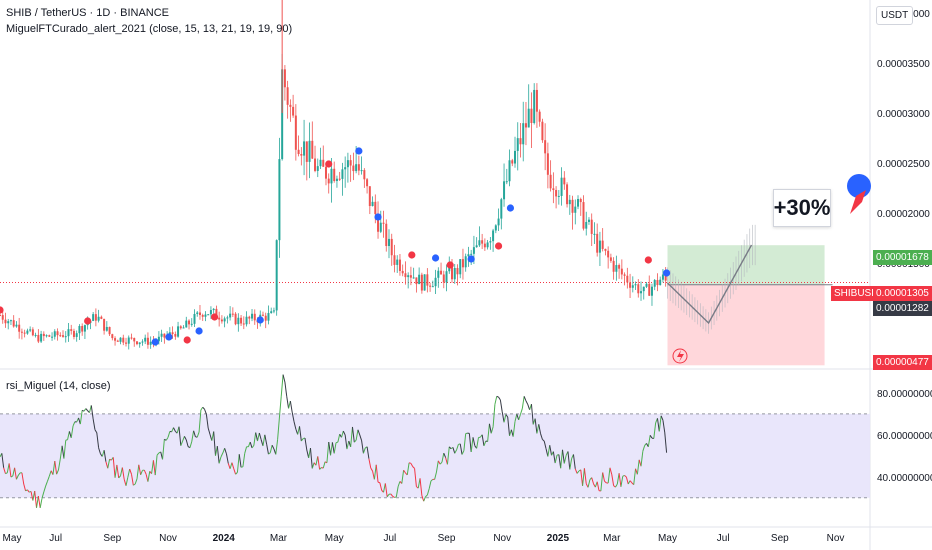 This screenshot has width=932, height=550. What do you see at coordinates (12, 538) in the screenshot?
I see `time-tick-label: May` at bounding box center [12, 538].